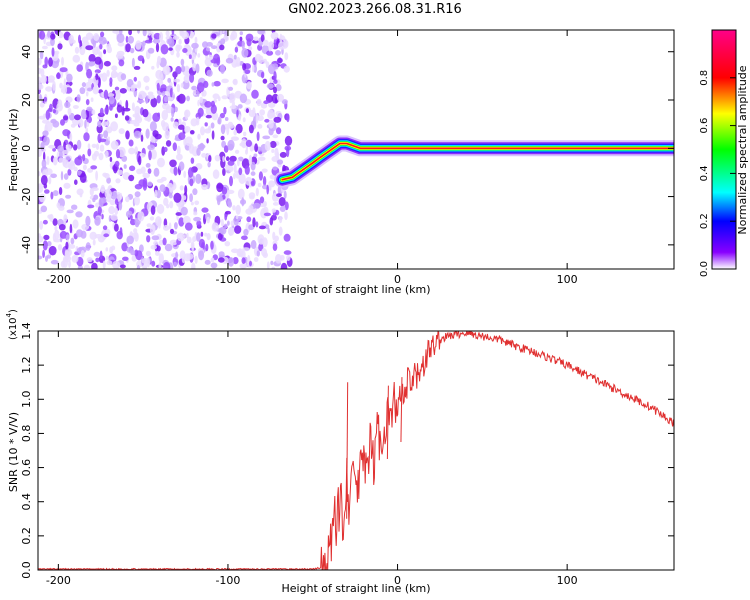 The image size is (750, 600). What do you see at coordinates (474, 161) in the screenshot?
I see `frequency-ridge` at bounding box center [474, 161].